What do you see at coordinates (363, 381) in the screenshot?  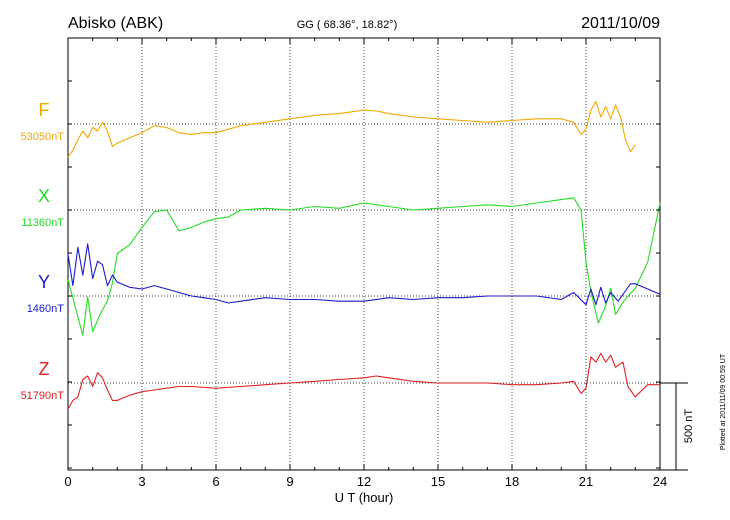 I see `series-line-z` at bounding box center [363, 381].